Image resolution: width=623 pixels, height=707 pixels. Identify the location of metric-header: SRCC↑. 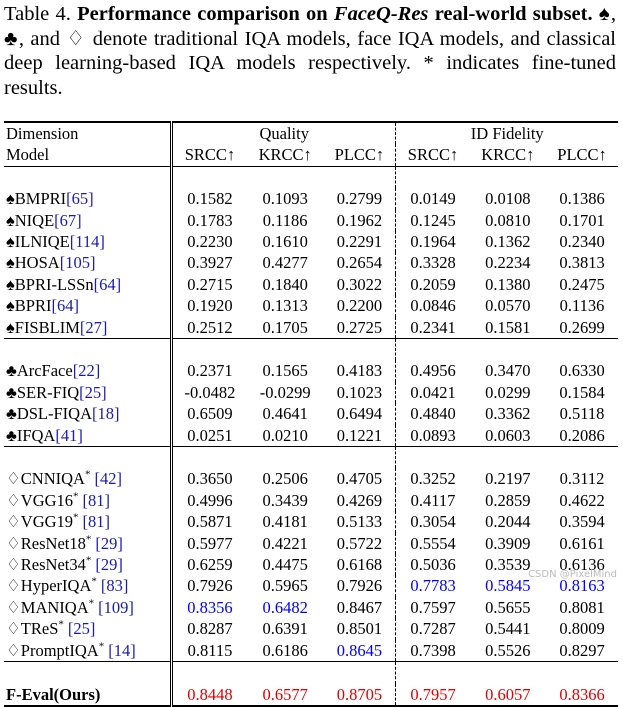
(210, 155).